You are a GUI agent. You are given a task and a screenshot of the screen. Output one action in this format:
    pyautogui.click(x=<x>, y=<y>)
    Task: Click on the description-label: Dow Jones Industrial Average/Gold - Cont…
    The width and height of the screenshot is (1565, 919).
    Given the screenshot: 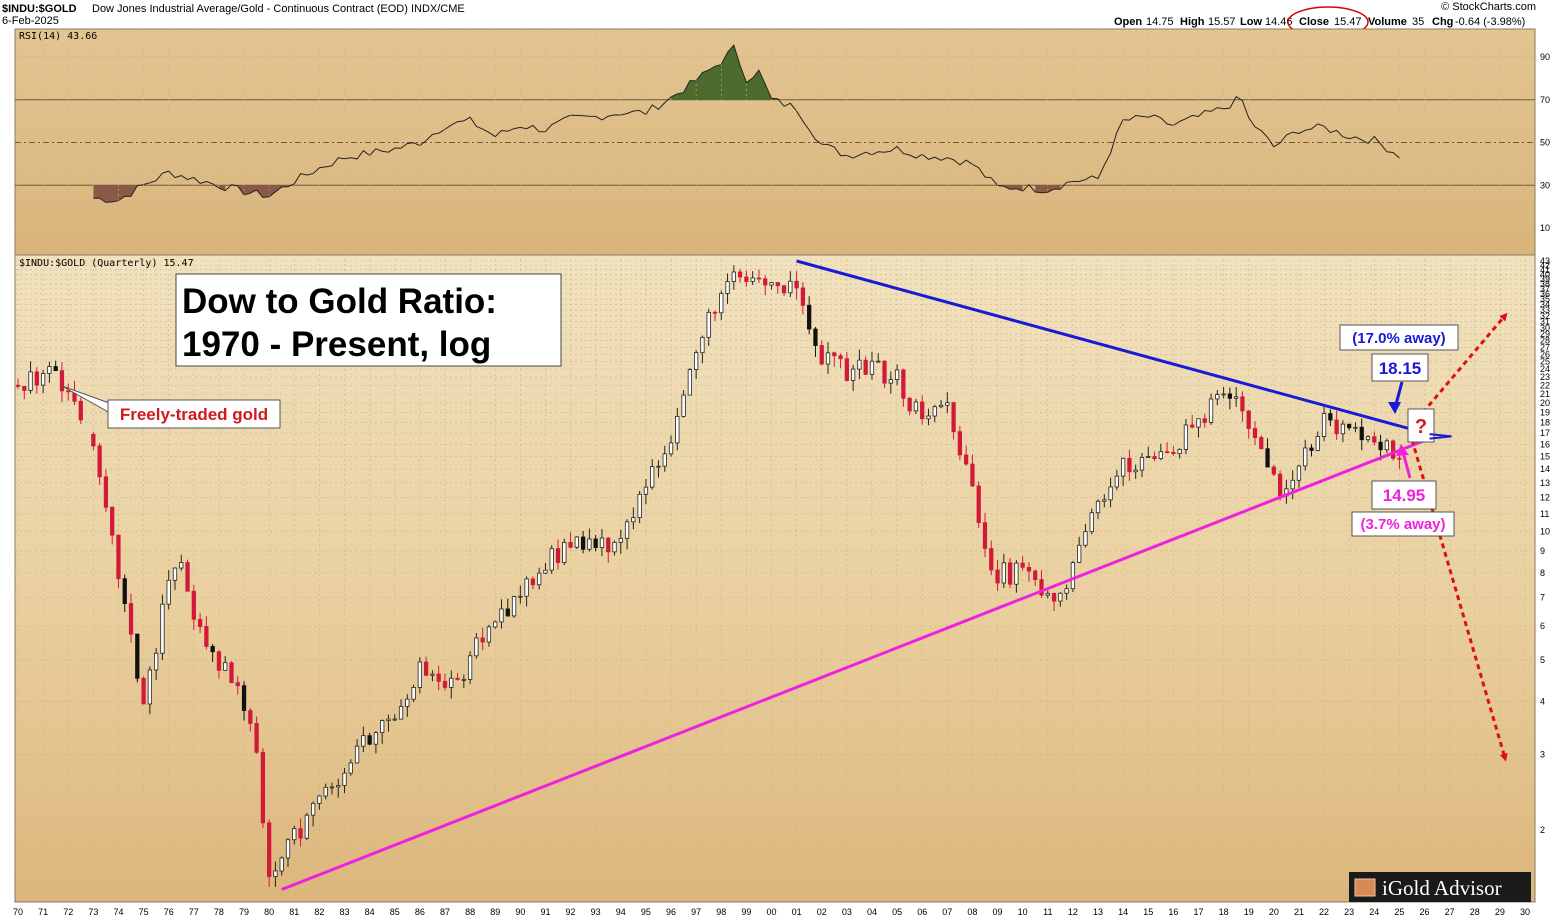 What is the action you would take?
    pyautogui.click(x=278, y=9)
    